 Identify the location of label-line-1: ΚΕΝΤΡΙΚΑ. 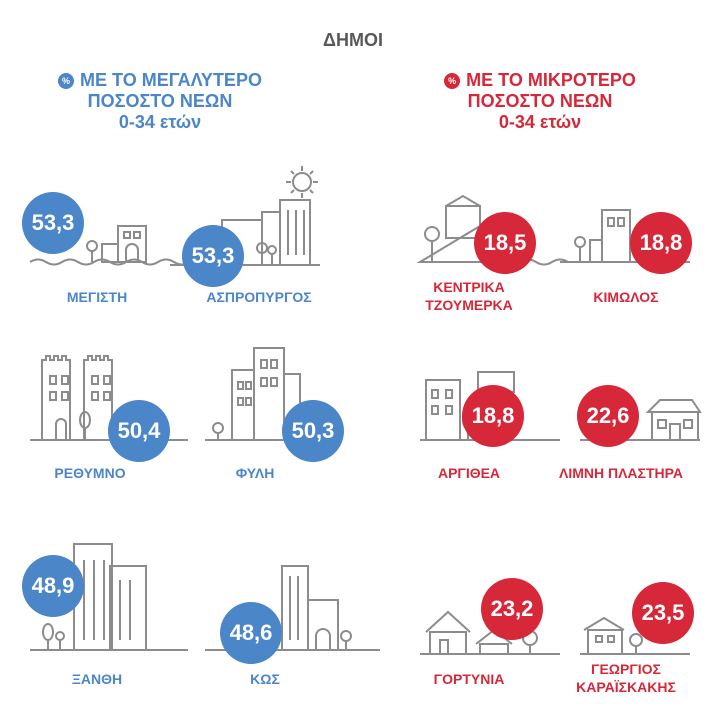
(469, 287).